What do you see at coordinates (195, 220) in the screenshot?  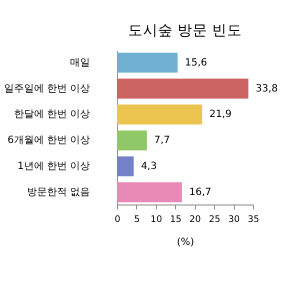 I see `x-tick-label: 20` at bounding box center [195, 220].